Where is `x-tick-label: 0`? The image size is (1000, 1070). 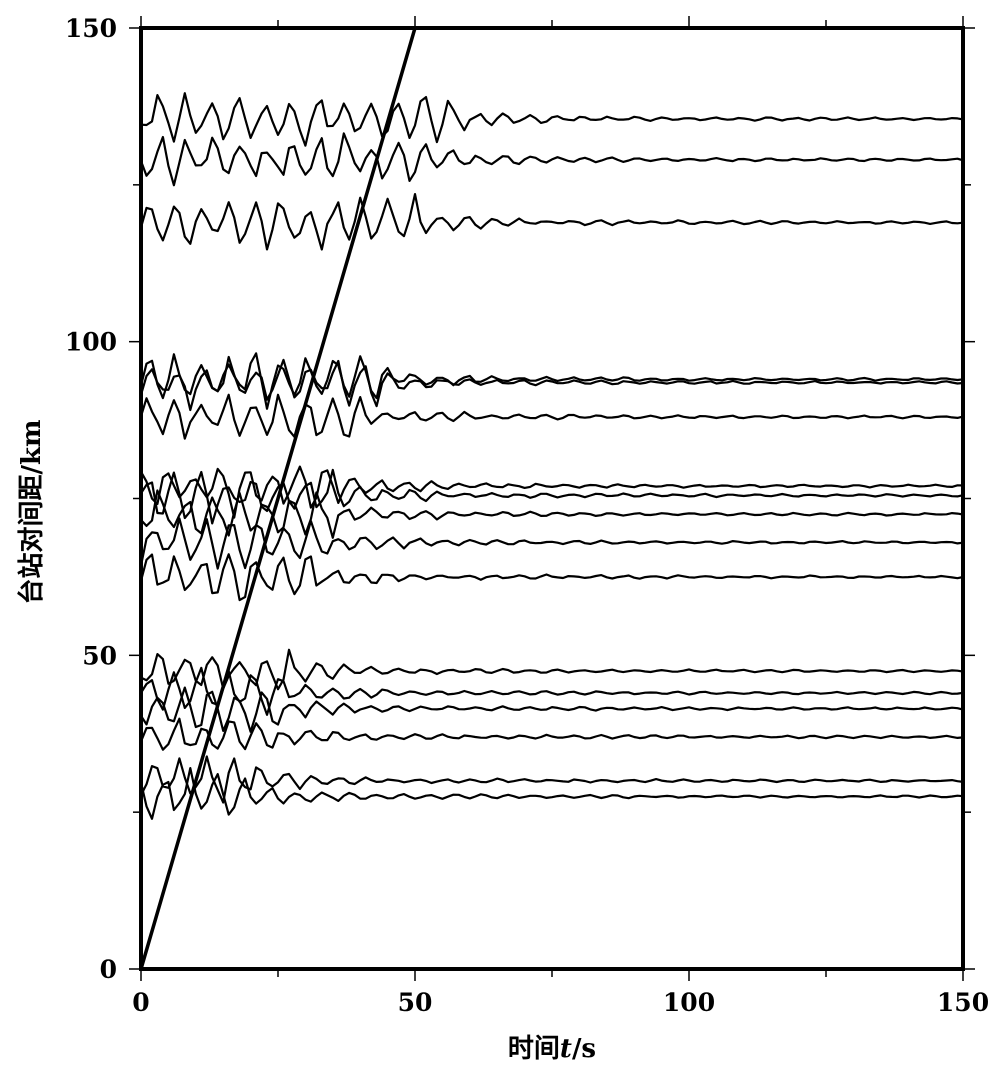 x-tick-label: 0 is located at coordinates (140, 1002).